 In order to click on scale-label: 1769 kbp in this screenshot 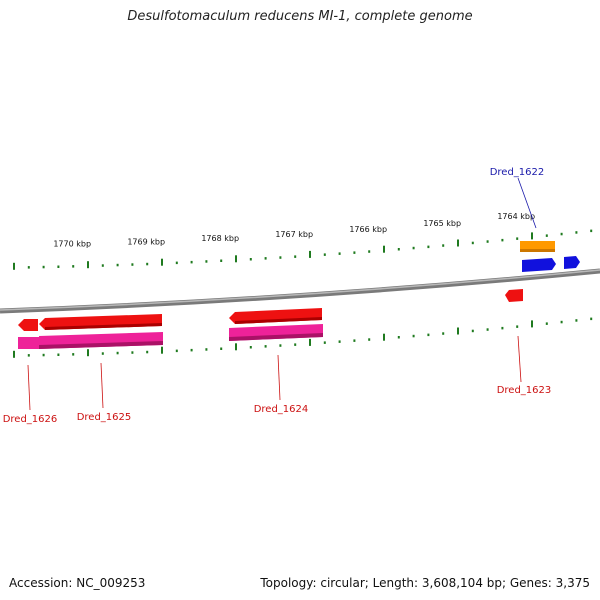, I will do `click(146, 241)`.